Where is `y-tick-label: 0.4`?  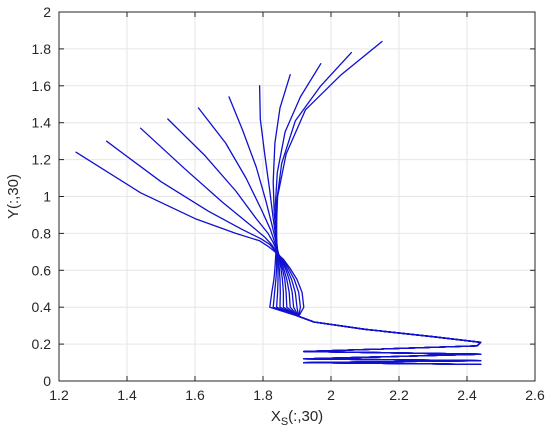
y-tick-label: 0.4 is located at coordinates (42, 307).